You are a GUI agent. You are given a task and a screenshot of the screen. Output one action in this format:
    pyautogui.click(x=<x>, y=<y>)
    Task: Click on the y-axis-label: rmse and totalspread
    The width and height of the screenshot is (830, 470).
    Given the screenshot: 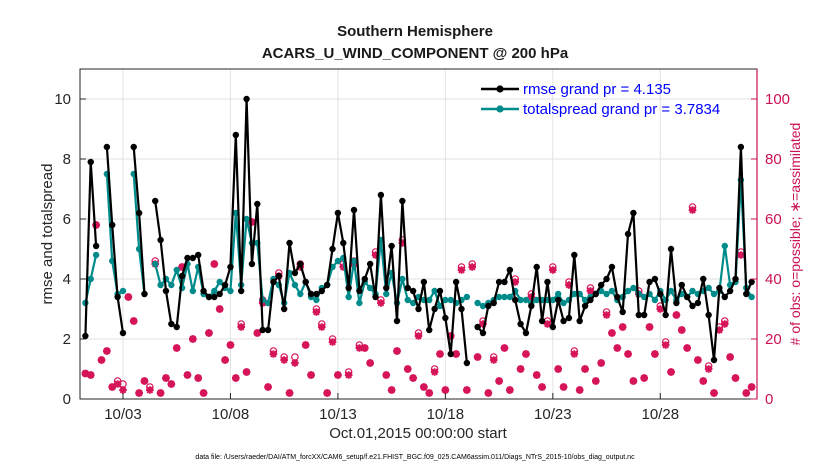 What is the action you would take?
    pyautogui.click(x=47, y=234)
    